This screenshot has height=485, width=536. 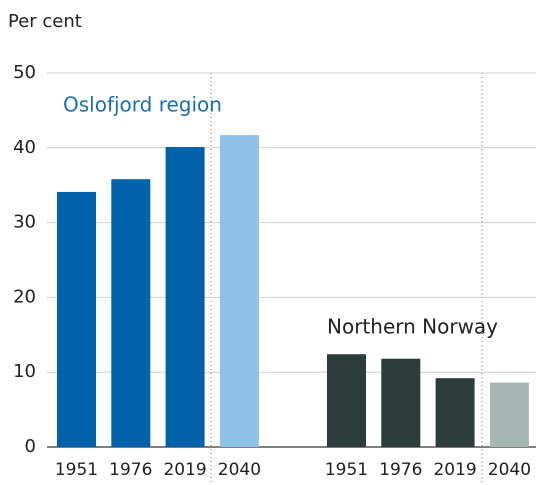 What do you see at coordinates (24, 72) in the screenshot?
I see `y-tick-label: 50` at bounding box center [24, 72].